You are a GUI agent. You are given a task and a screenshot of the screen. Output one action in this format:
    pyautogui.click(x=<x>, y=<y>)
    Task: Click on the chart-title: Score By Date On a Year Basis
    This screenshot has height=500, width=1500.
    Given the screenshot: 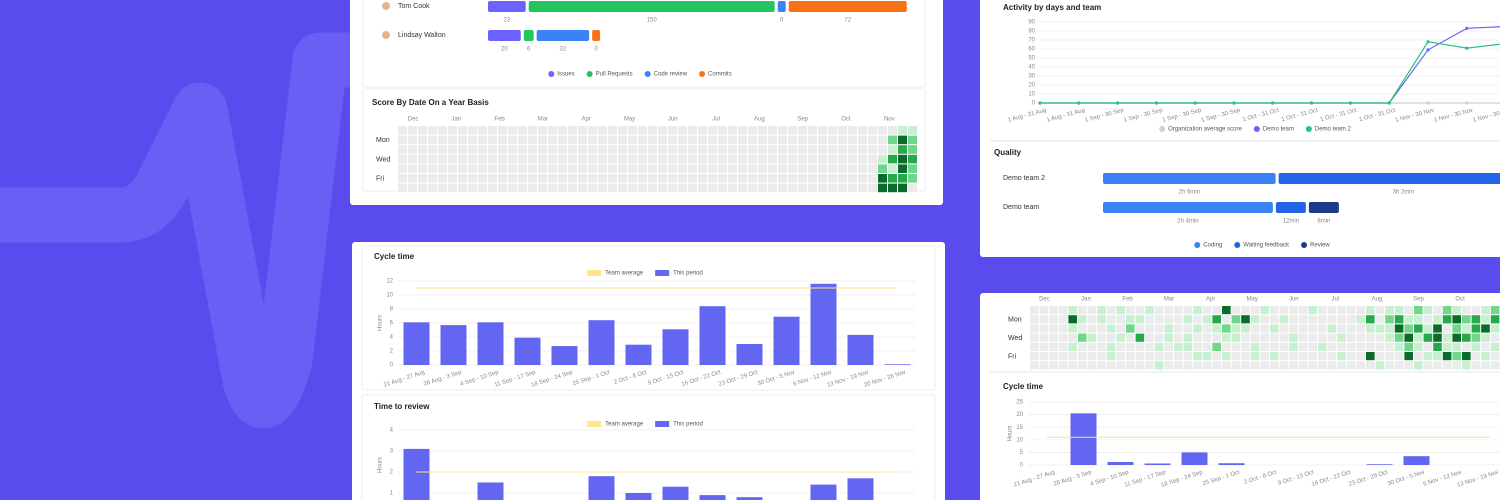 What is the action you would take?
    pyautogui.click(x=430, y=102)
    